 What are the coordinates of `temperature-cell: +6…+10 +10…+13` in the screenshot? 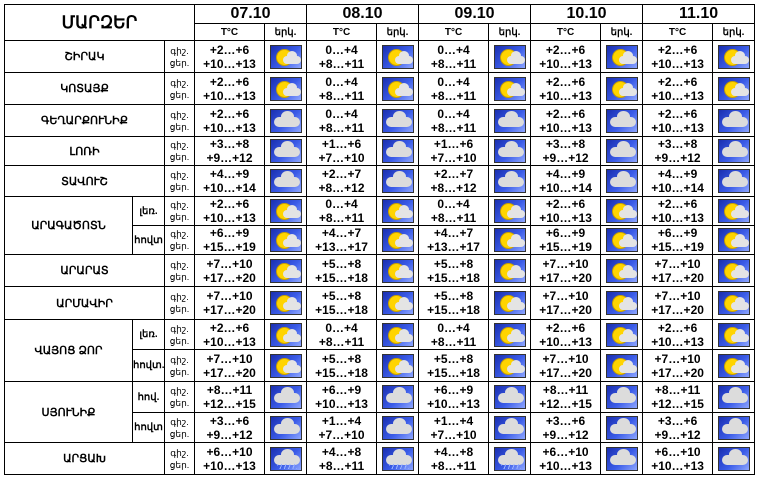 It's located at (678, 458).